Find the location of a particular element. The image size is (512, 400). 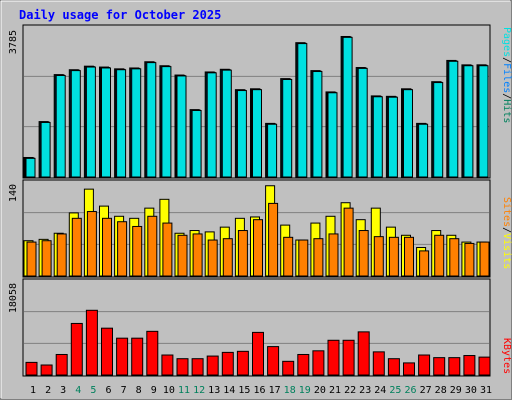

x-tick-label-day-13: 13 is located at coordinates (214, 390).